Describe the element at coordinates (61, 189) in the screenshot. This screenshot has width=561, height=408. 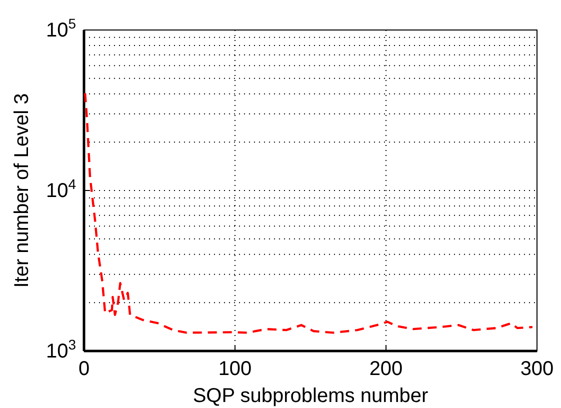
I see `y-tick-label: 10$^{4}$` at that location.